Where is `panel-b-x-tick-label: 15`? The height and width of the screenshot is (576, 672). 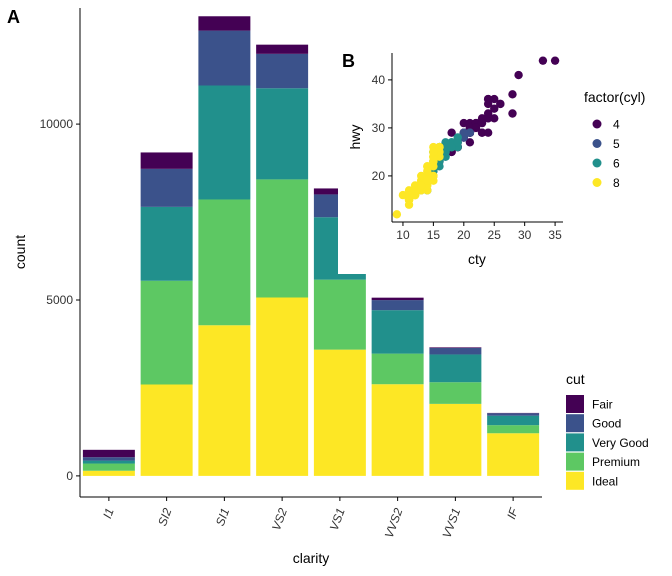
panel-b-x-tick-label: 15 is located at coordinates (434, 235).